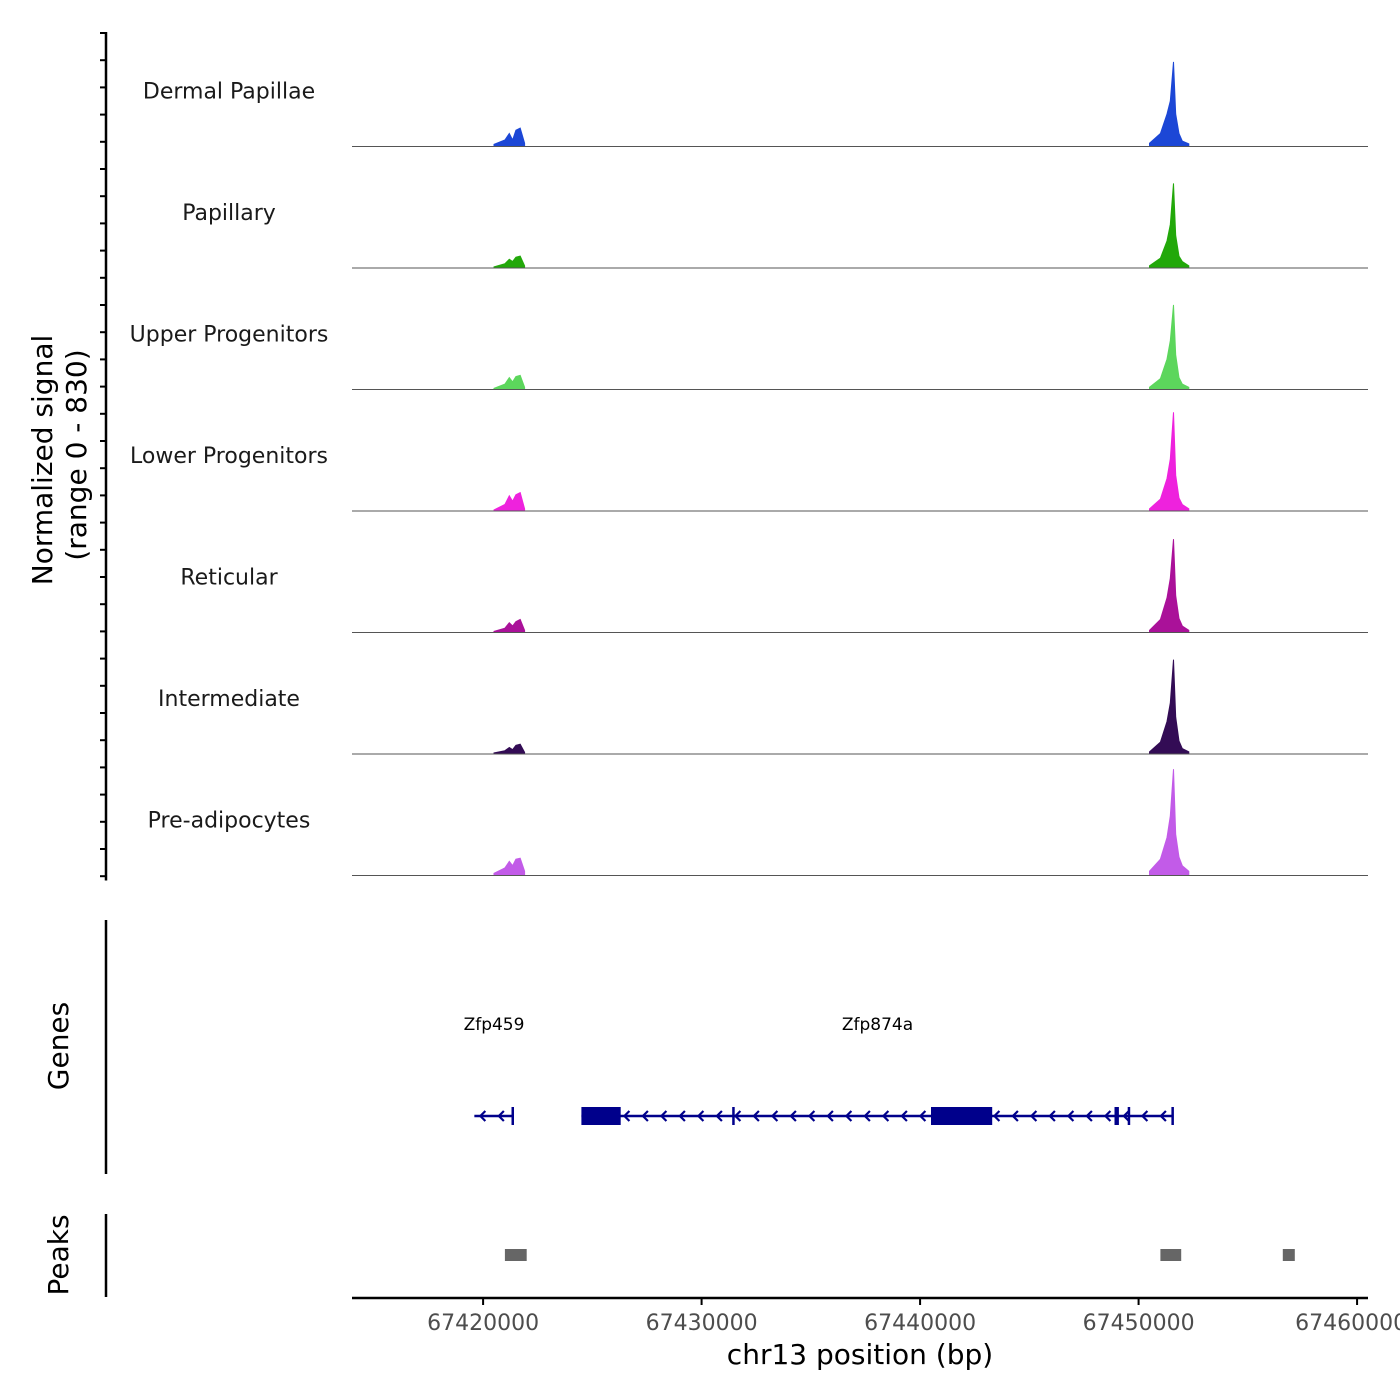 This screenshot has height=1400, width=1400. Describe the element at coordinates (512, 1116) in the screenshot. I see `gene-exon-zfp459` at that location.